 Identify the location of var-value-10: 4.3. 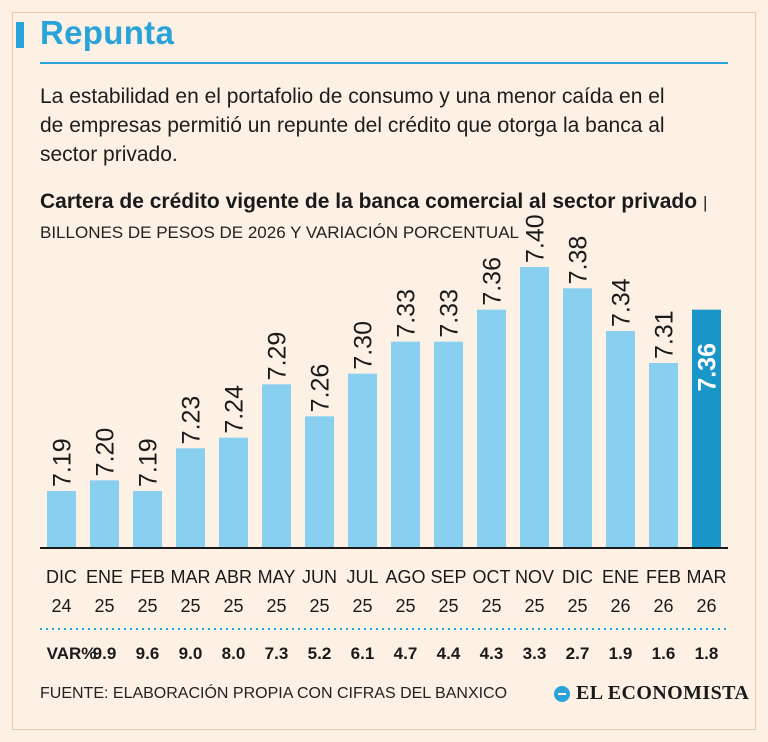
(492, 653).